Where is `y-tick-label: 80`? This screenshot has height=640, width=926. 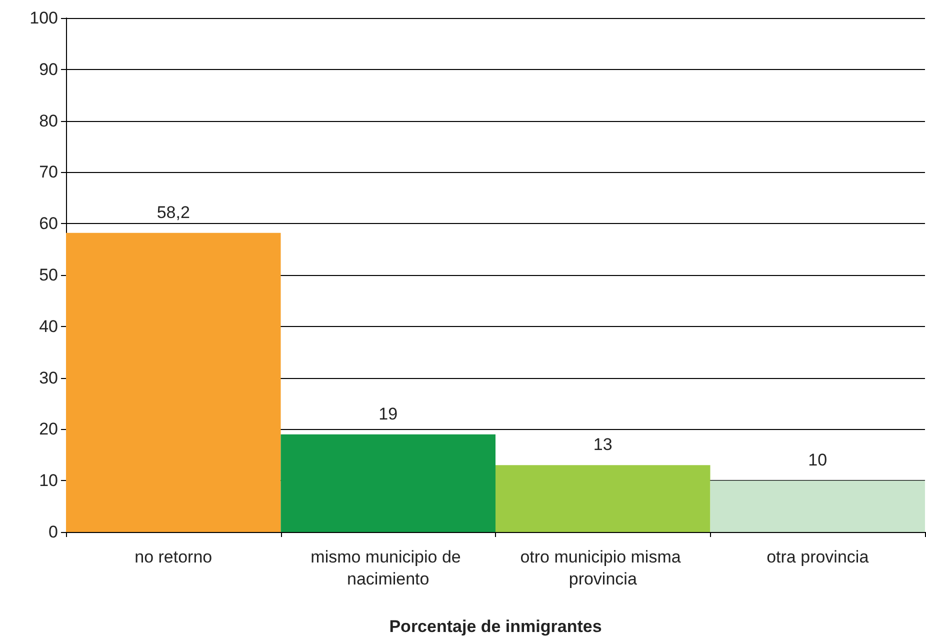
y-tick-label: 80 is located at coordinates (48, 120).